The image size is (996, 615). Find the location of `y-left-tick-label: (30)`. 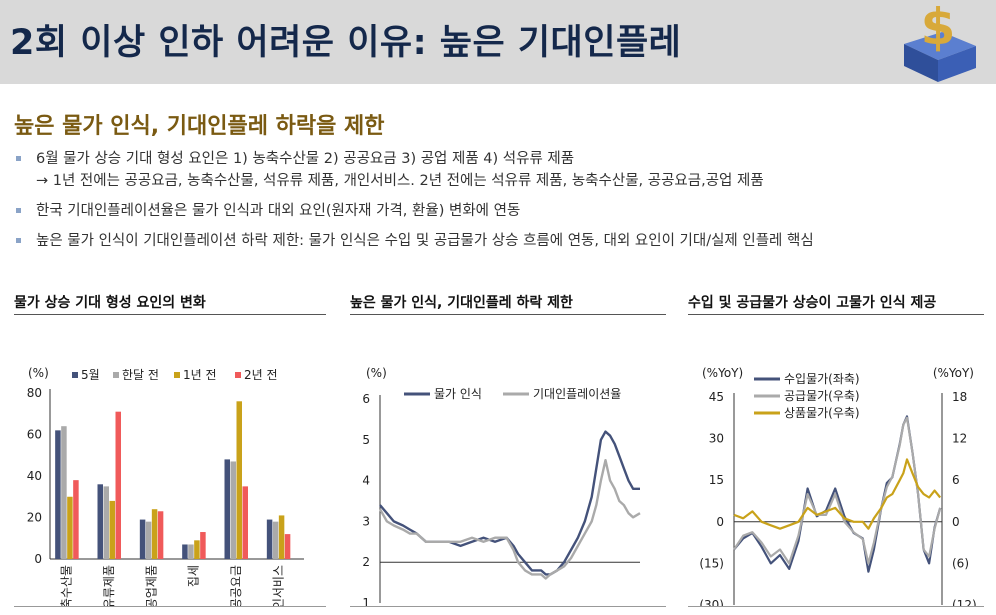

y-left-tick-label: (30) is located at coordinates (711, 602).